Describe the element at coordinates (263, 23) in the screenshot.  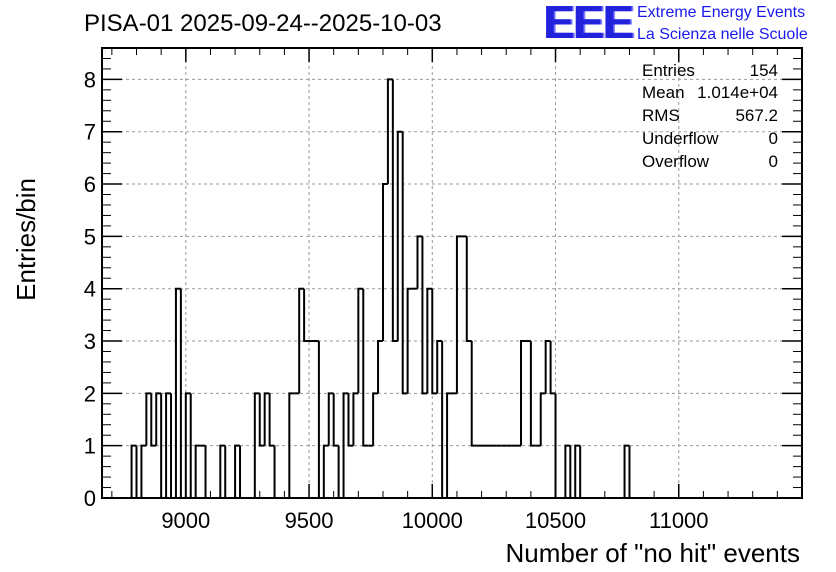
I see `plot-title: PISA-01 2025-09-24--2025-10-03` at that location.